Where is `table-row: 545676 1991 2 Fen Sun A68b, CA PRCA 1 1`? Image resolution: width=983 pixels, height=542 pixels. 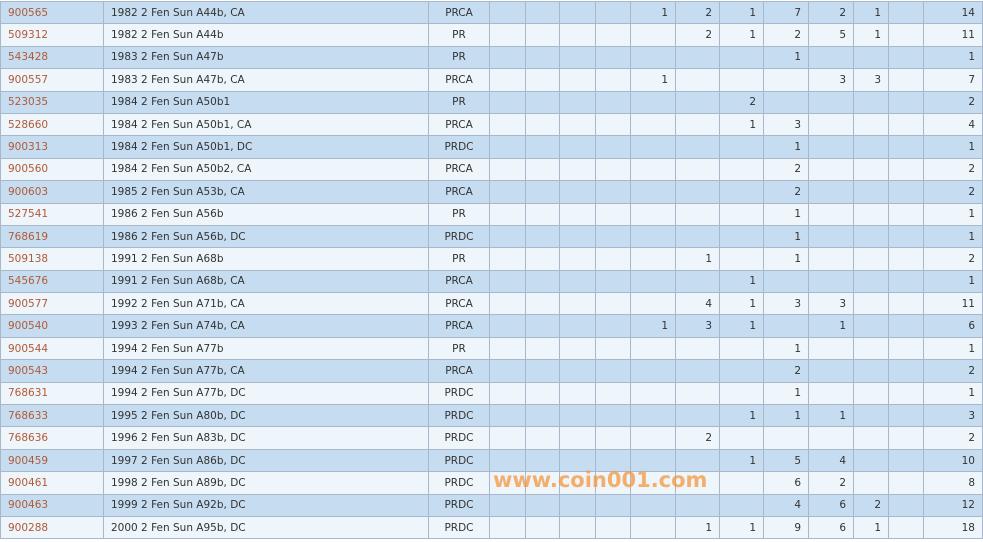
table-row: 545676 1991 2 Fen Sun A68b, CA PRCA 1 1 is located at coordinates (491, 281).